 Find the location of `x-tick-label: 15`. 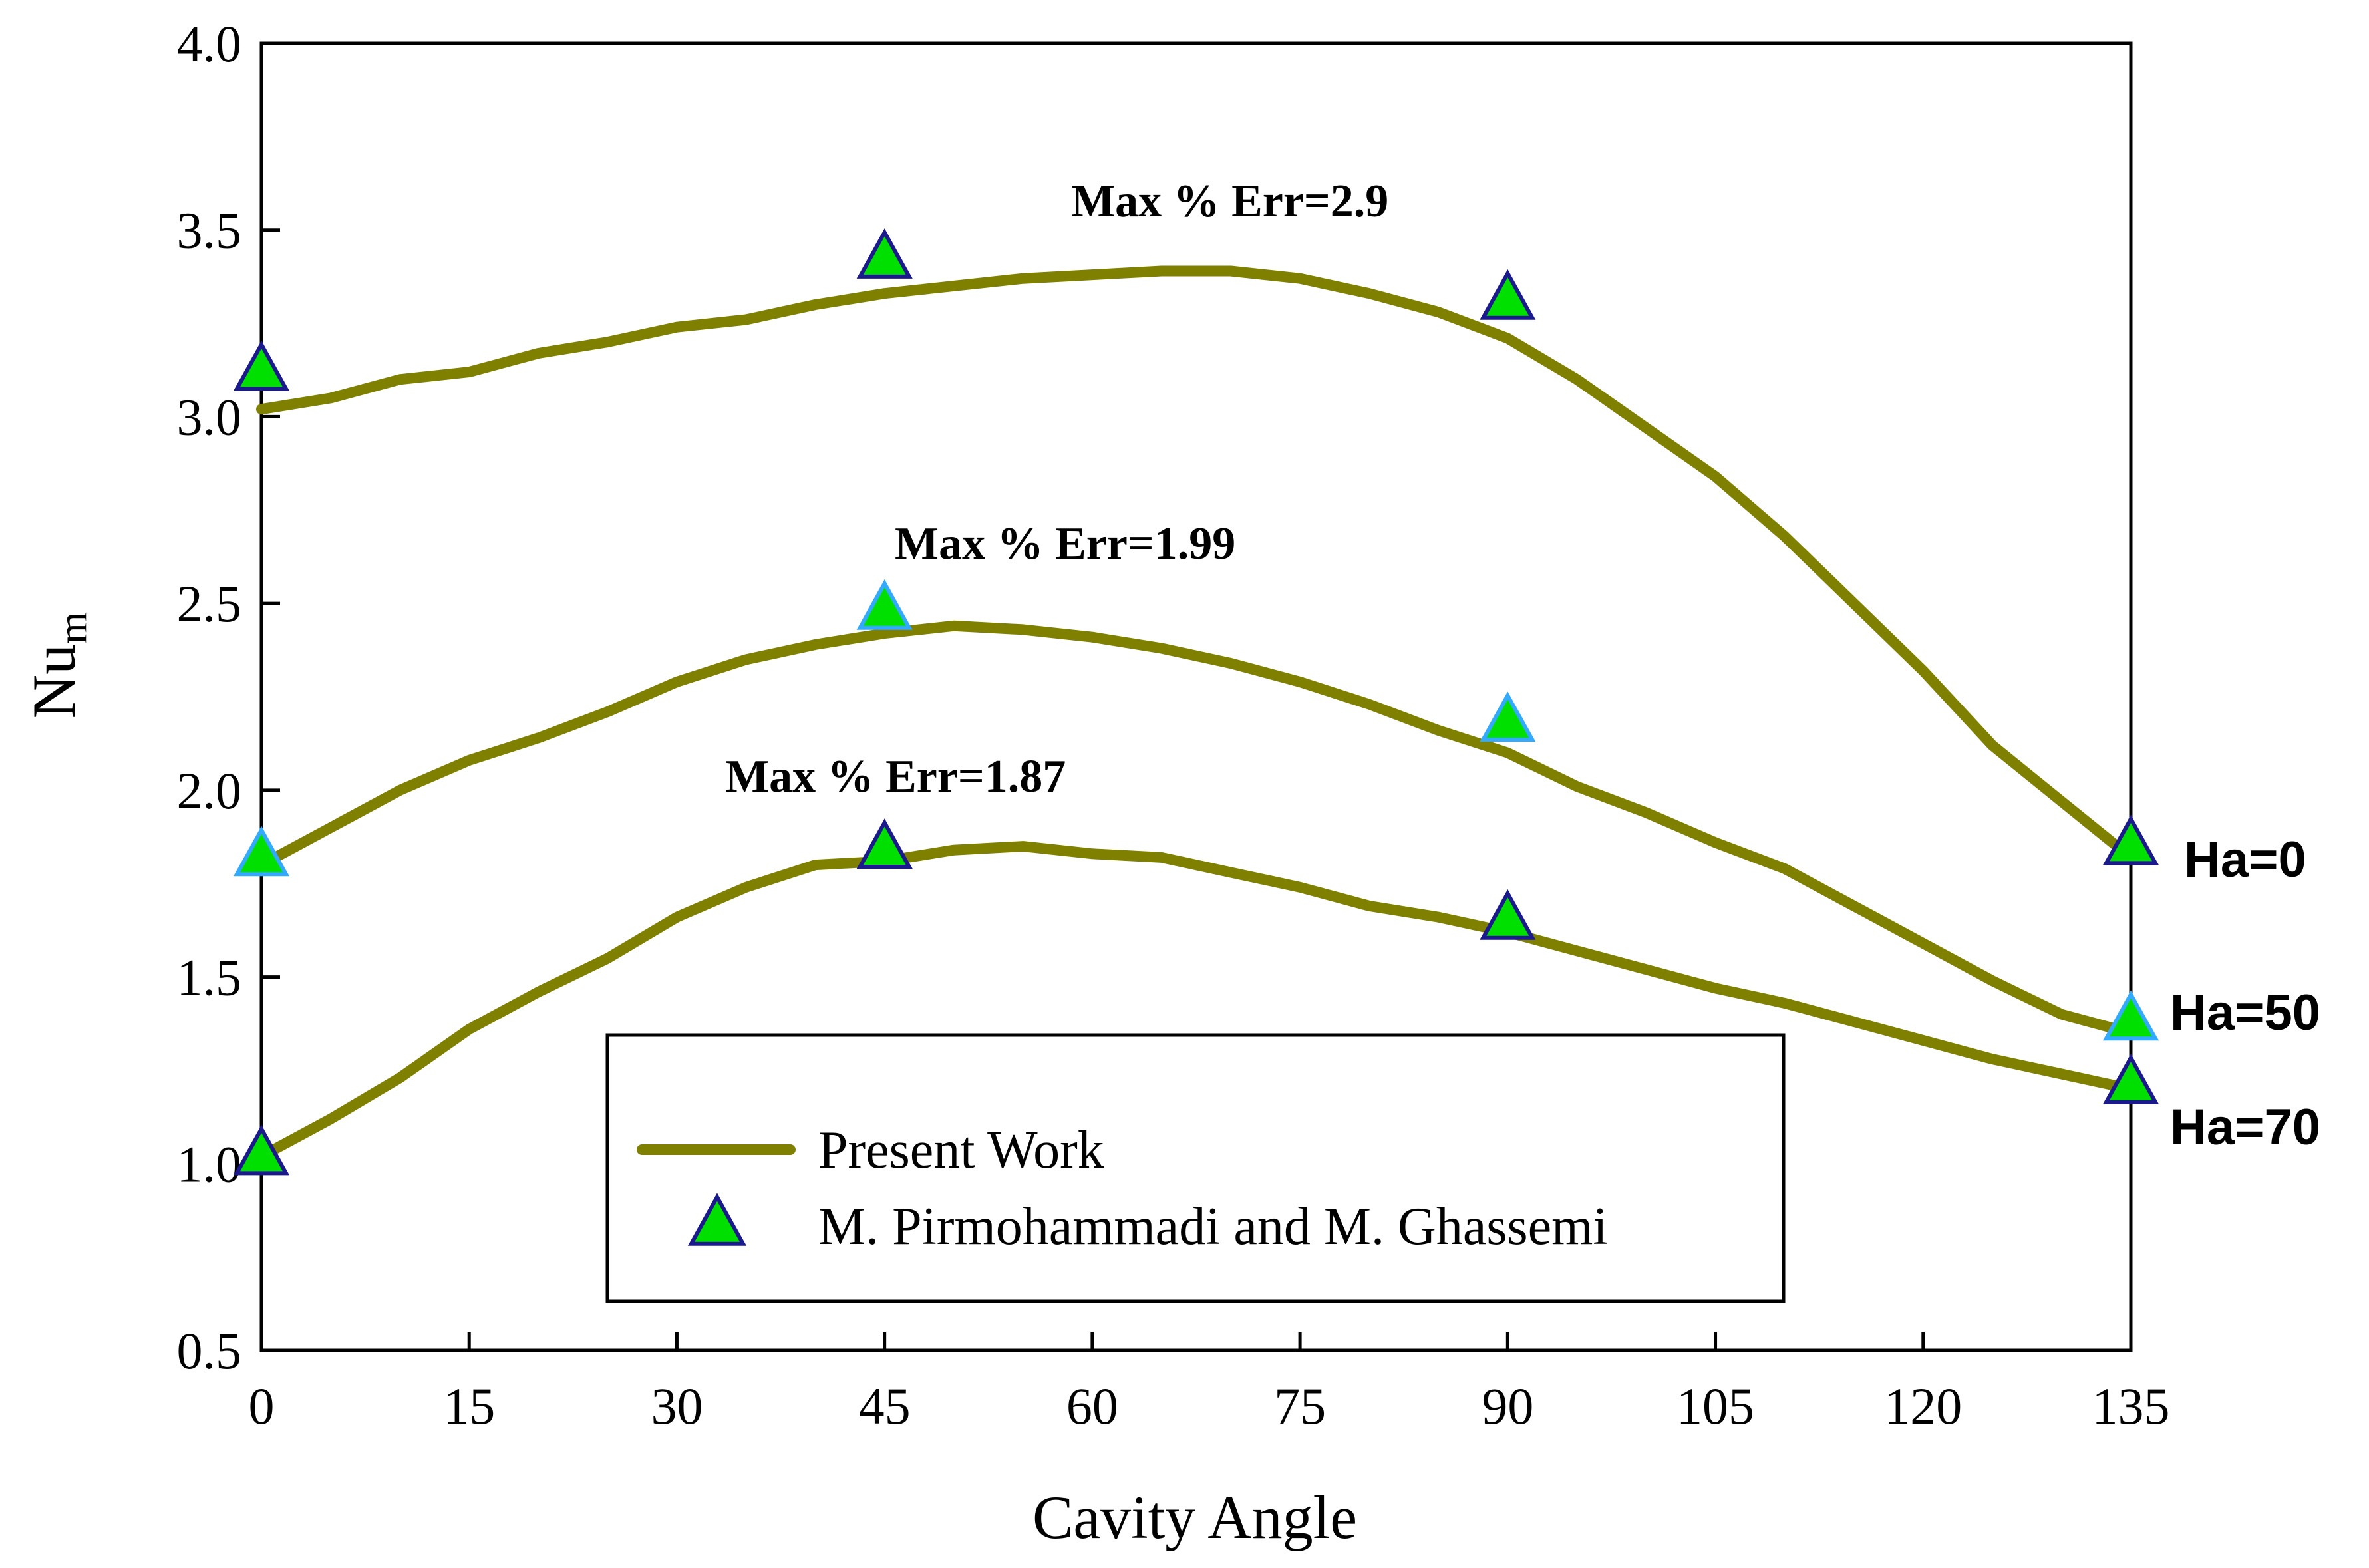

x-tick-label: 15 is located at coordinates (469, 1406).